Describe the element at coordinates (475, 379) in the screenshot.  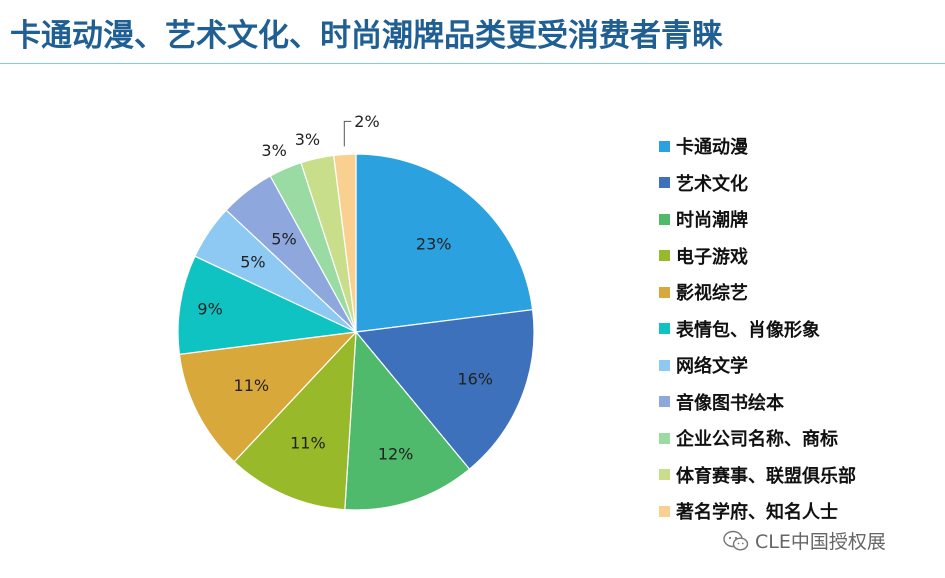
I see `slice-data-label: 16%` at that location.